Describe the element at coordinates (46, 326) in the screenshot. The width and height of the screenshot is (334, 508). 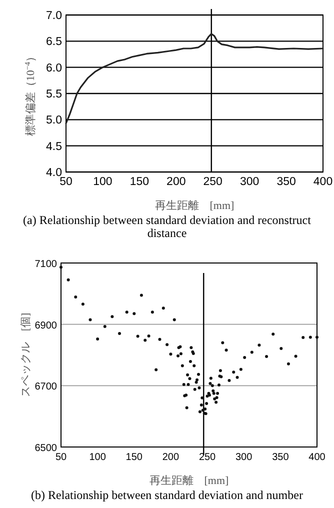
I see `y-tick-label: 6900` at that location.